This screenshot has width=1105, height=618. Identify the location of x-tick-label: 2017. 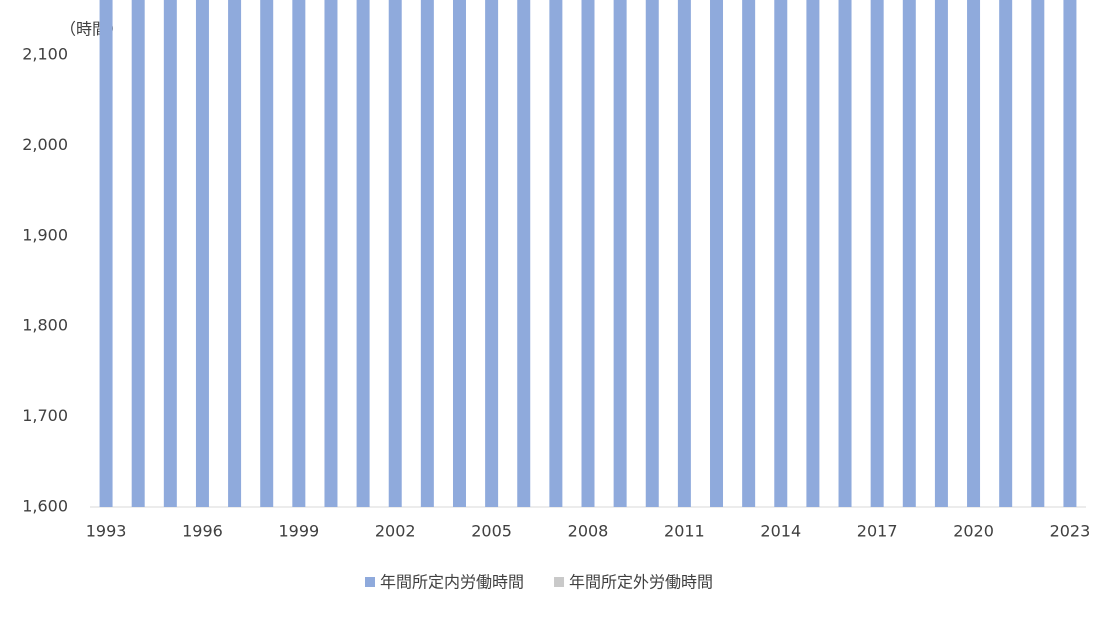
(877, 531).